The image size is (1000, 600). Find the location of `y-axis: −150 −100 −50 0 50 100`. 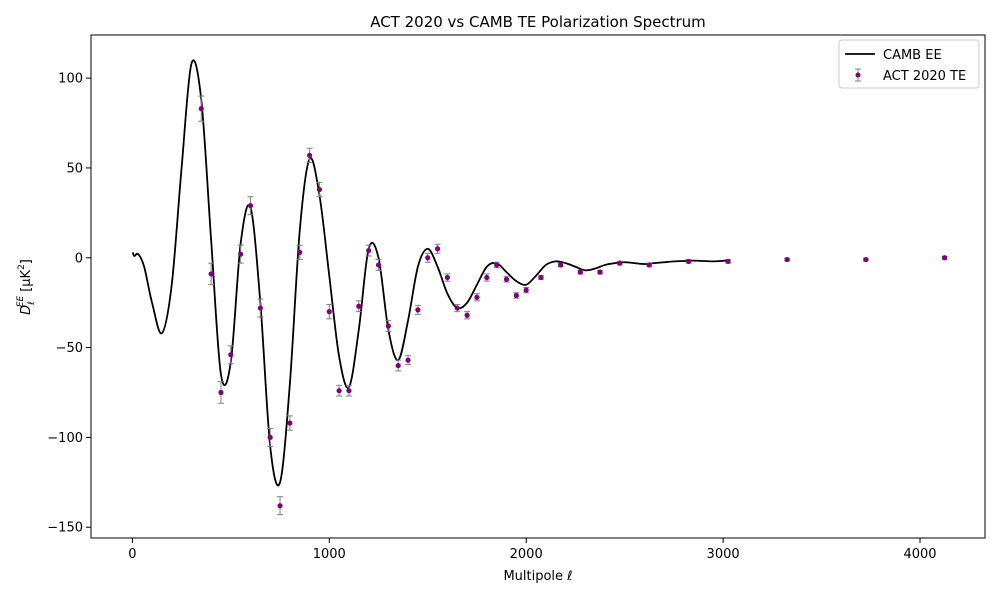

y-axis: −150 −100 −50 0 50 100 is located at coordinates (69, 304).